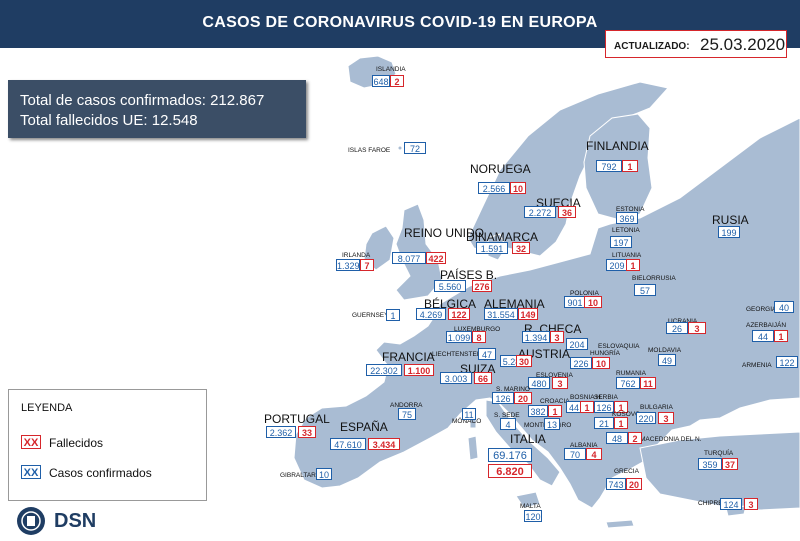 This screenshot has height=541, width=800. What do you see at coordinates (627, 255) in the screenshot?
I see `country-label-lituania: LITUANIA` at bounding box center [627, 255].